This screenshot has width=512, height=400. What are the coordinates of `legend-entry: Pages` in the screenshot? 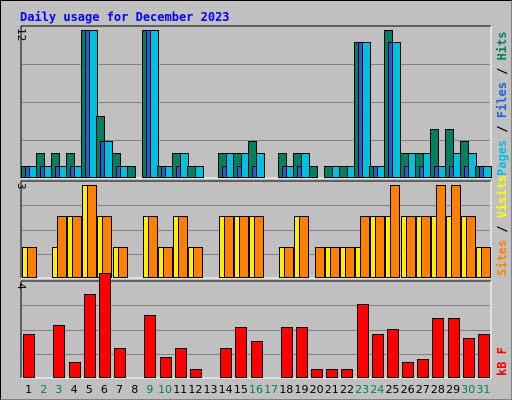 It's located at (502, 158).